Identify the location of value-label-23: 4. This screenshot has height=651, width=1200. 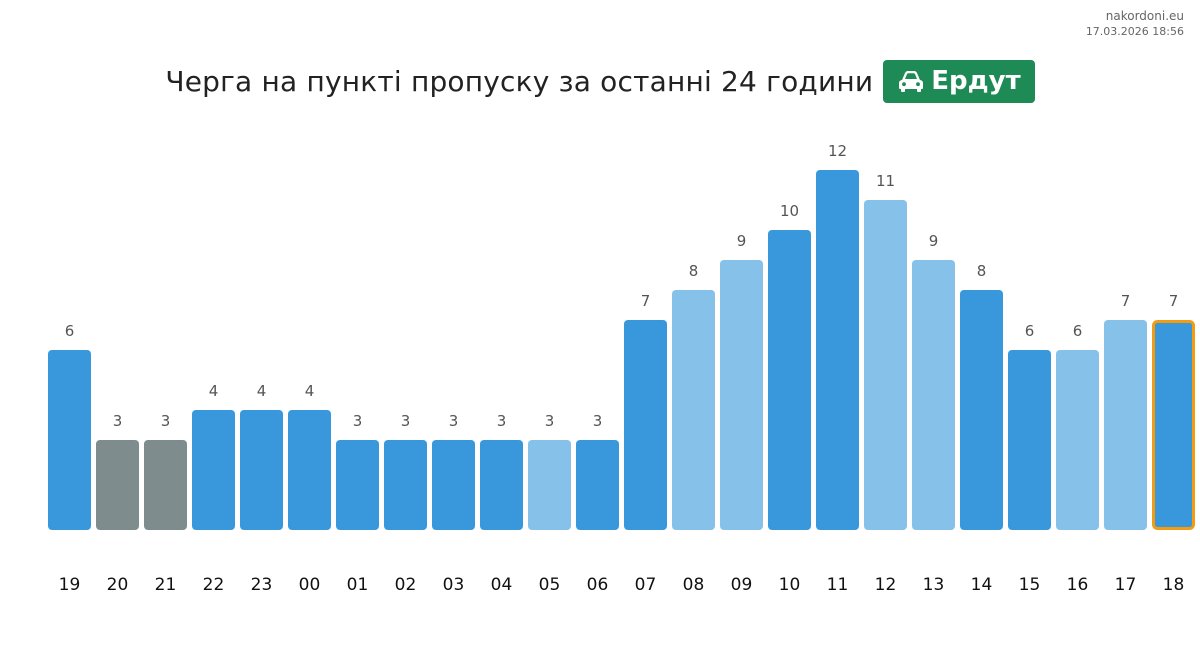
(262, 391).